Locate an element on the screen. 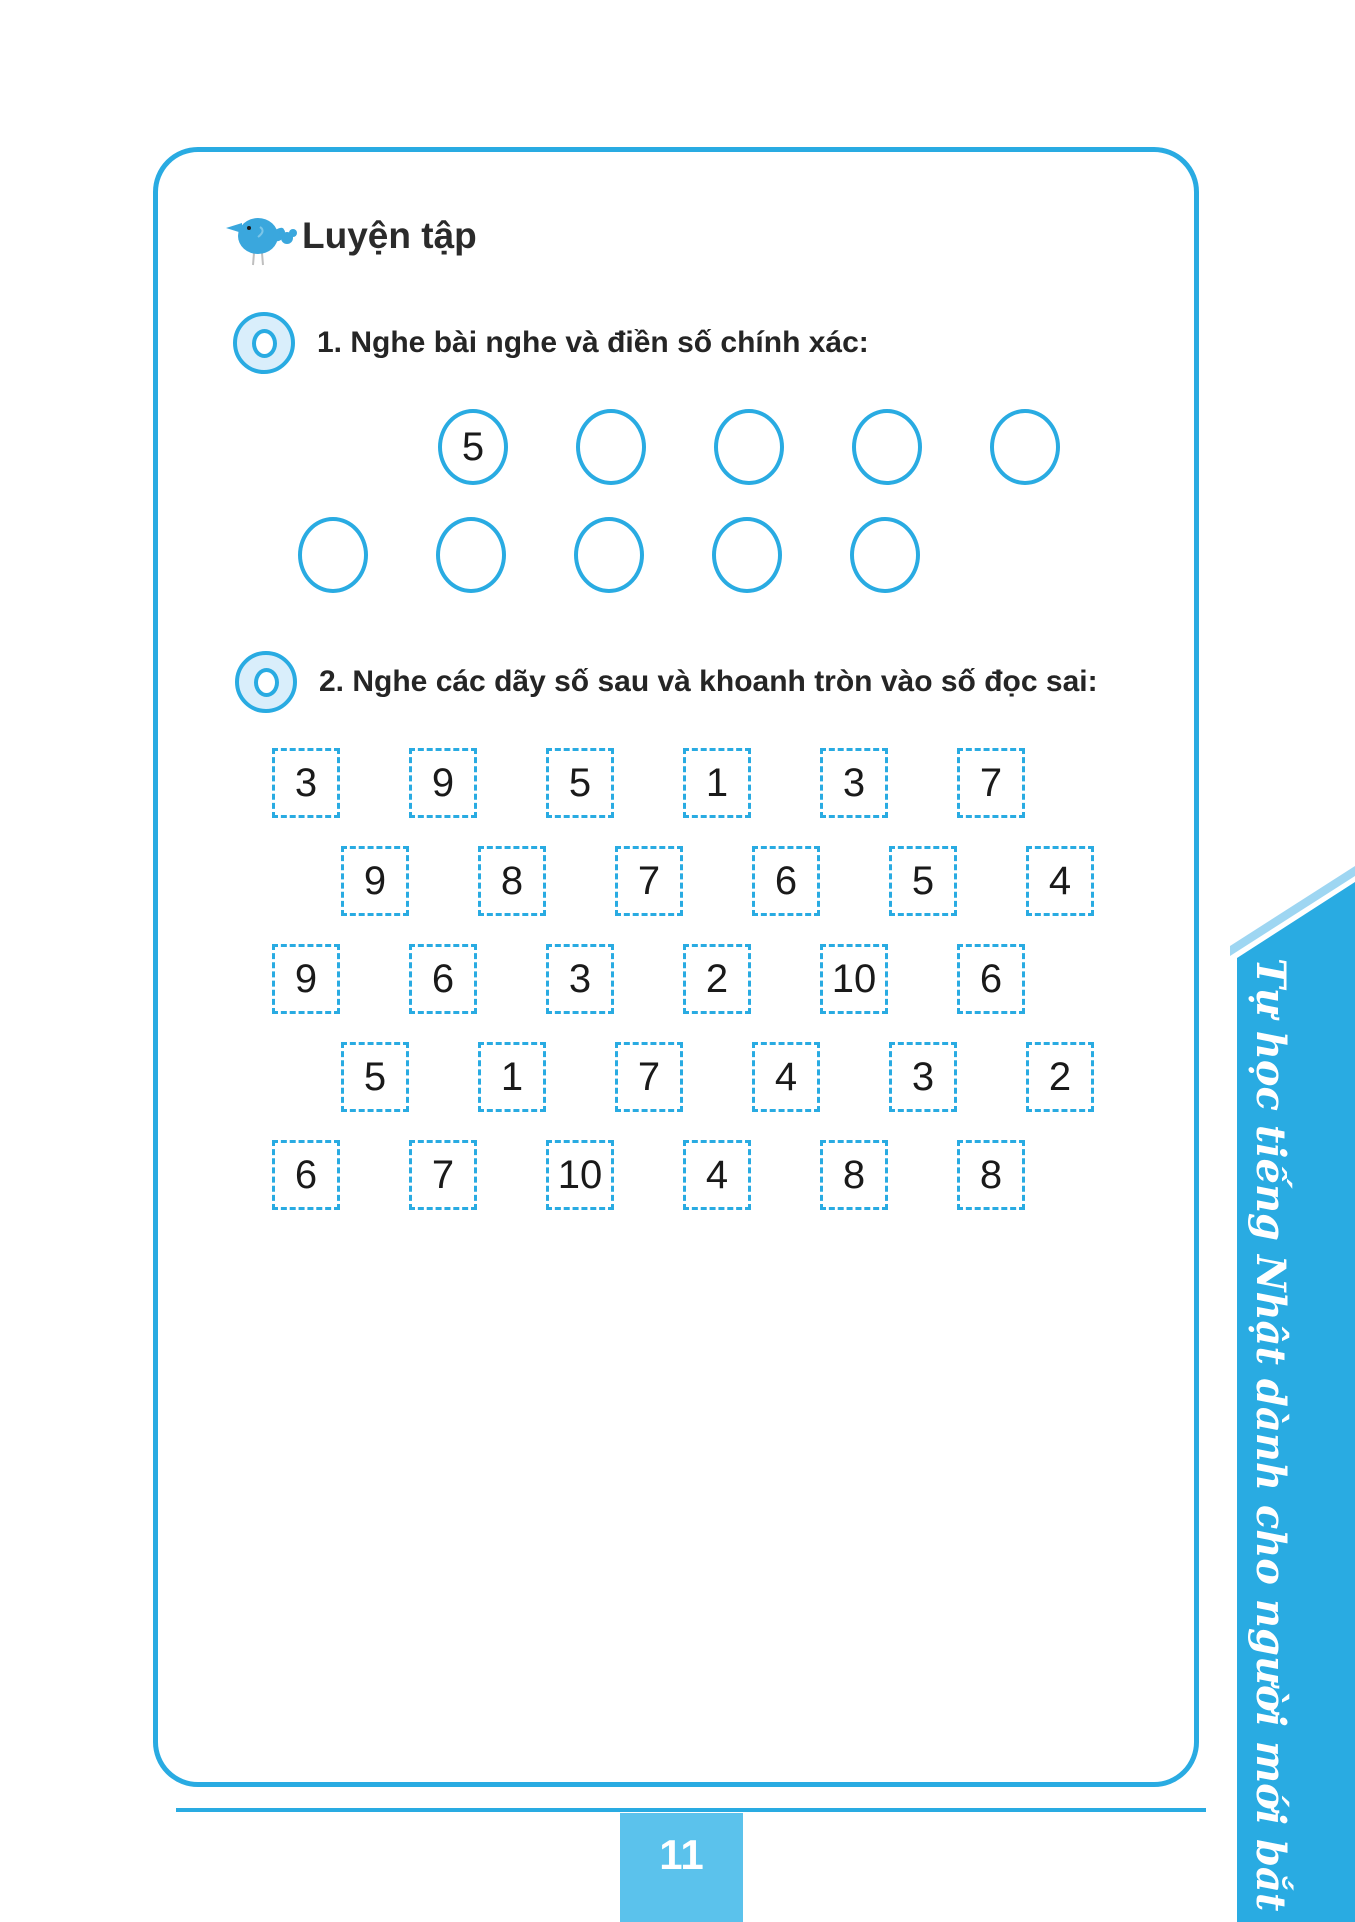 The height and width of the screenshot is (1922, 1355). answer-circle: 5 is located at coordinates (473, 447).